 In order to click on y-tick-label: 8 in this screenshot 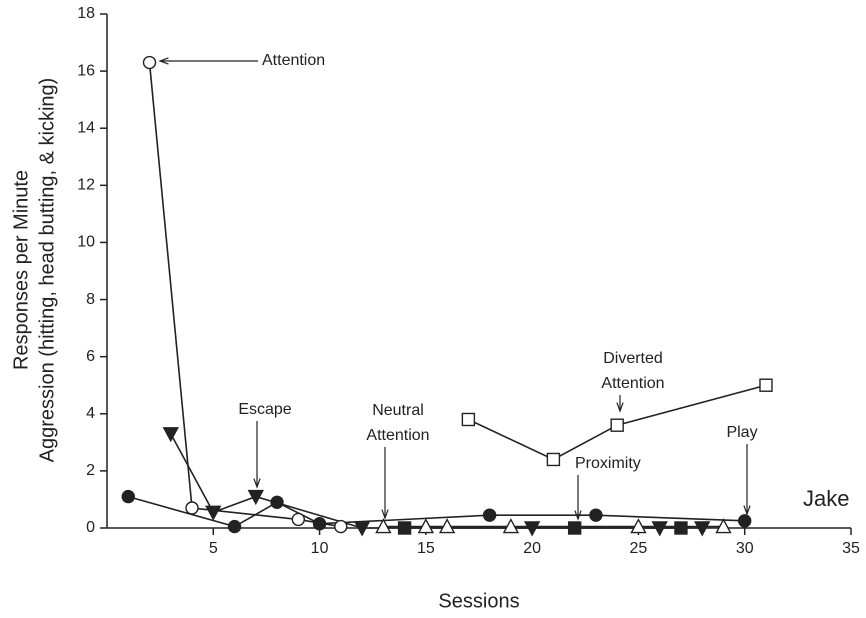, I will do `click(90, 299)`.